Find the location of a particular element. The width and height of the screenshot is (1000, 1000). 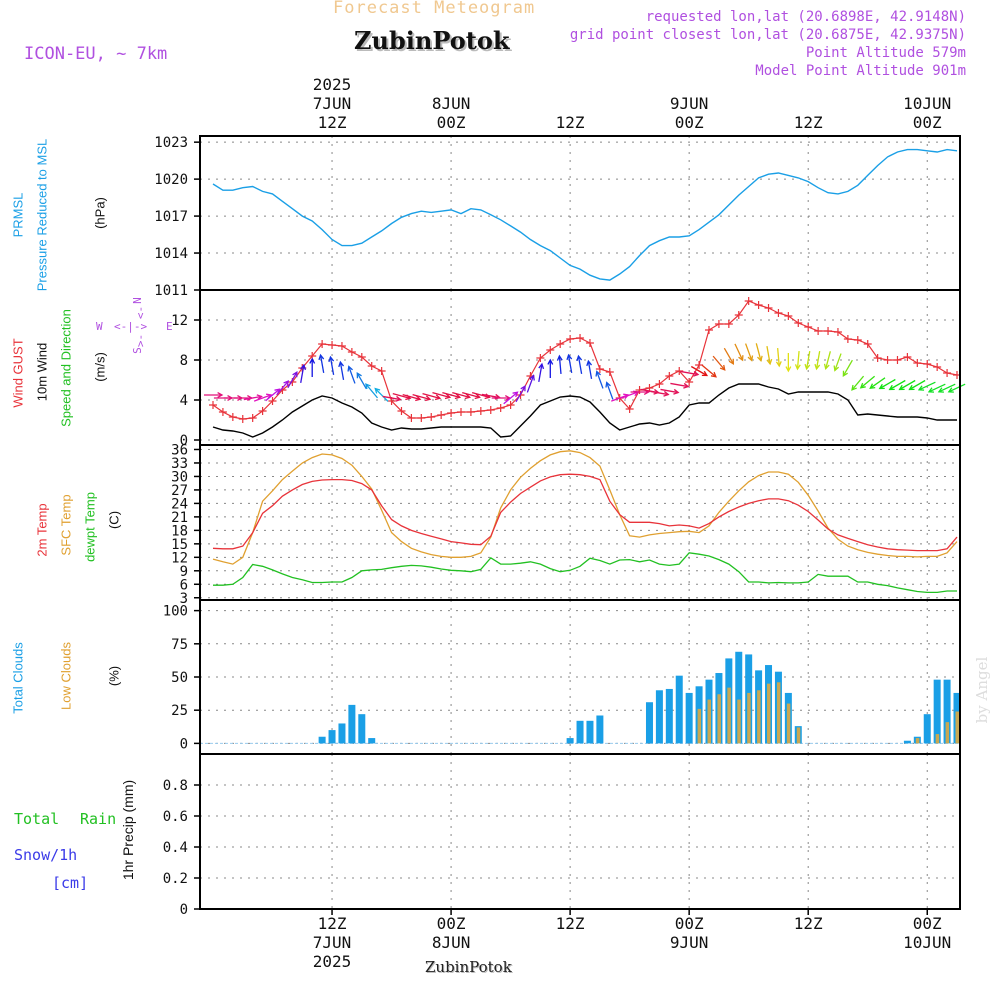

y-tick-label: 25 is located at coordinates (179, 711).